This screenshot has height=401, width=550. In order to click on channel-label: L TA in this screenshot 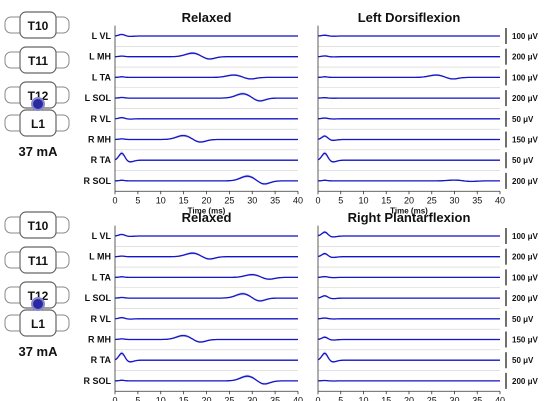, I will do `click(102, 277)`.